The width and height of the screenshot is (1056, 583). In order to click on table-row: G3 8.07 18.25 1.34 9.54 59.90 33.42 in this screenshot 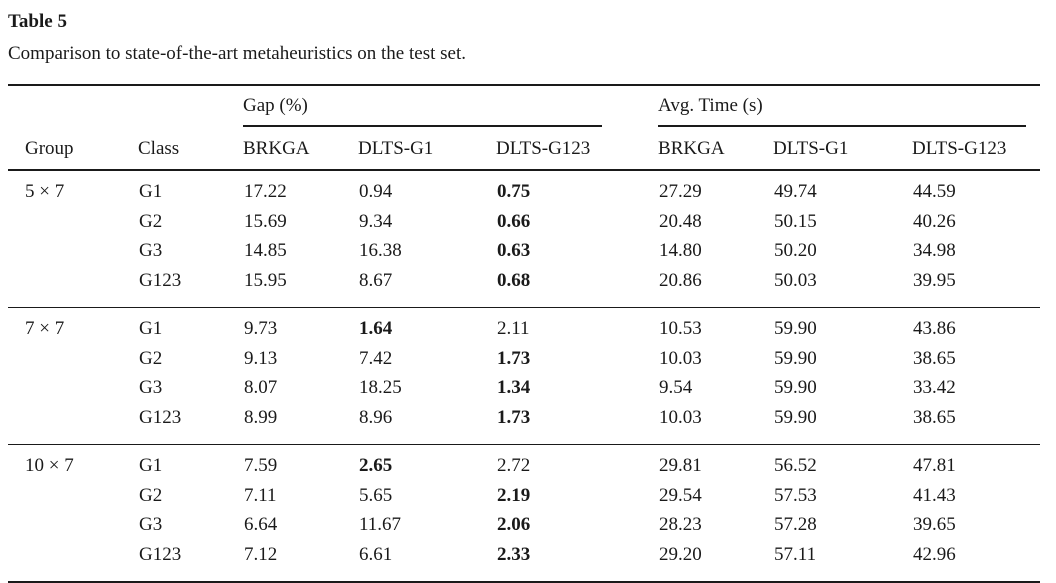, I will do `click(524, 388)`.